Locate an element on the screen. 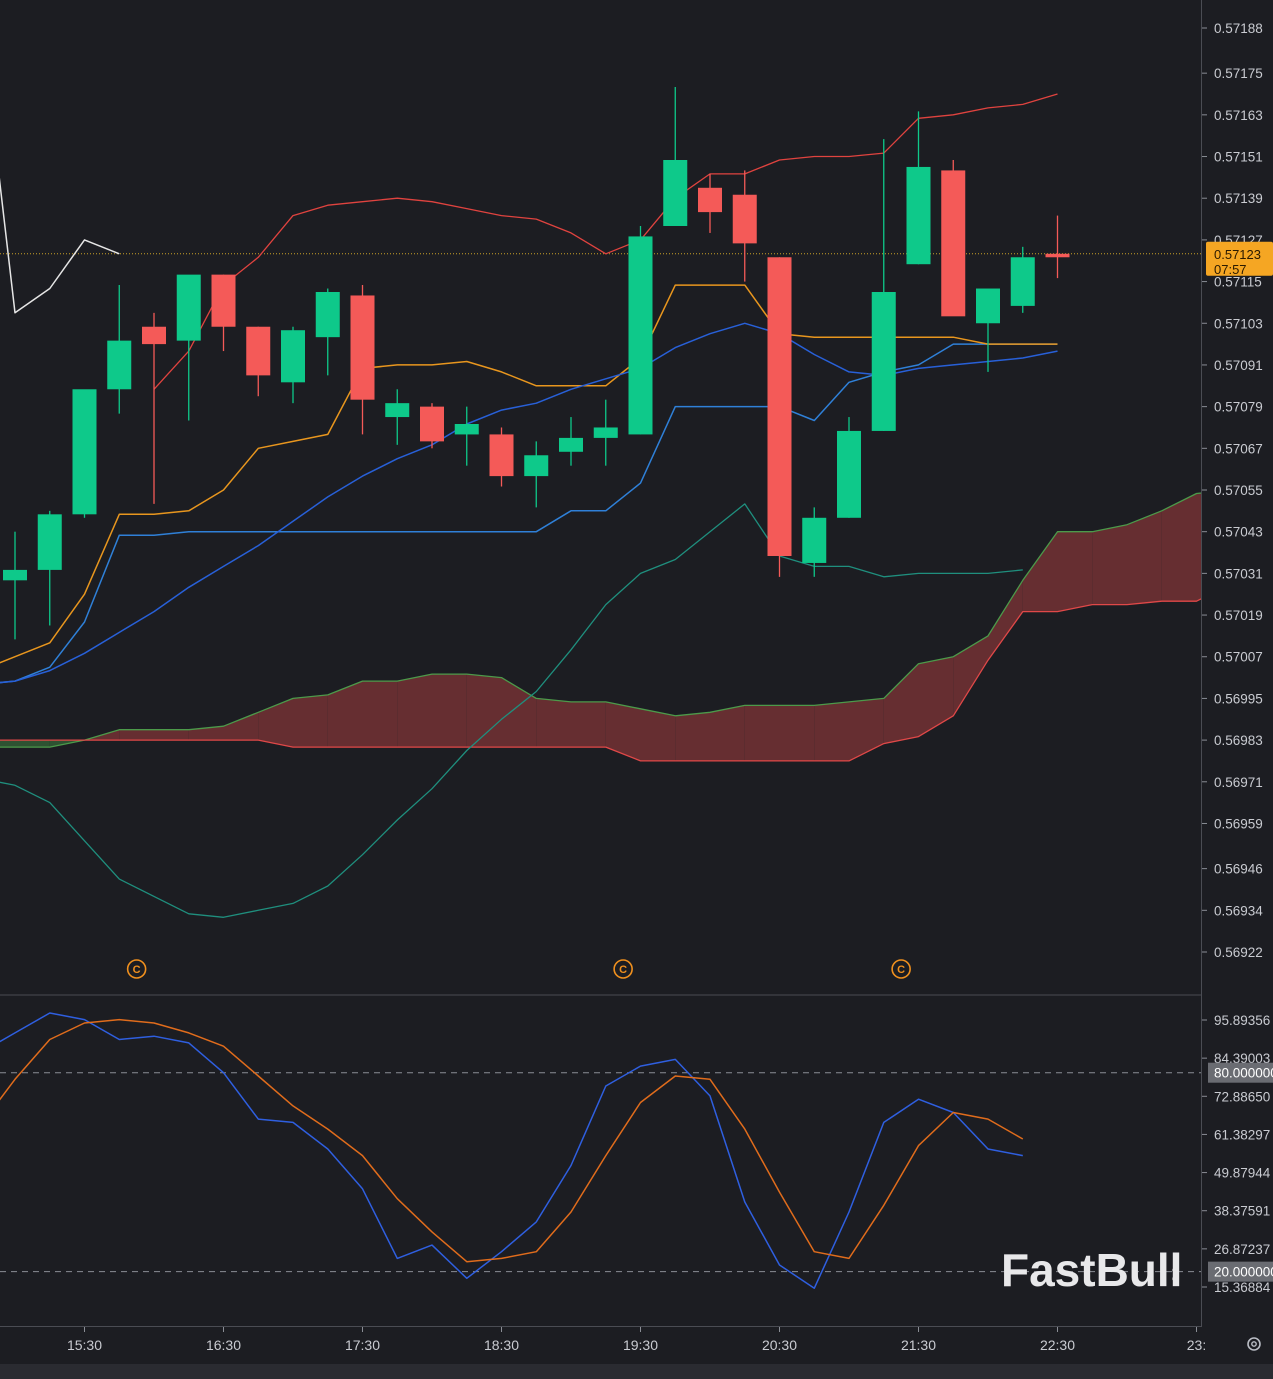  time-tick-label: 20:30 is located at coordinates (779, 1345).